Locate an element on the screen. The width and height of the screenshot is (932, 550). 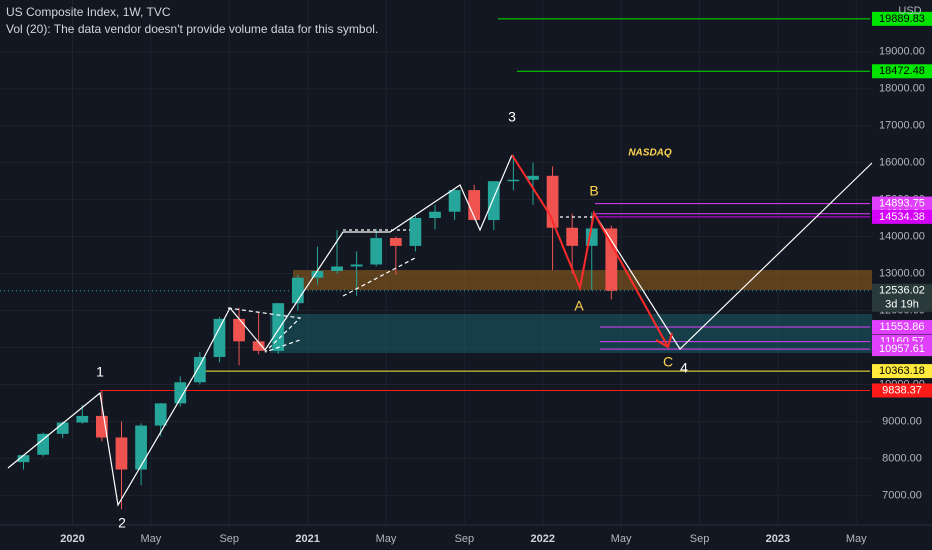
level-label: 14893.75 is located at coordinates (902, 203).